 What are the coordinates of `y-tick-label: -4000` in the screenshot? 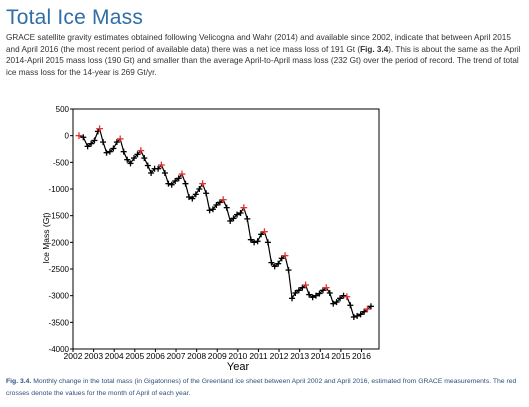 It's located at (59, 349).